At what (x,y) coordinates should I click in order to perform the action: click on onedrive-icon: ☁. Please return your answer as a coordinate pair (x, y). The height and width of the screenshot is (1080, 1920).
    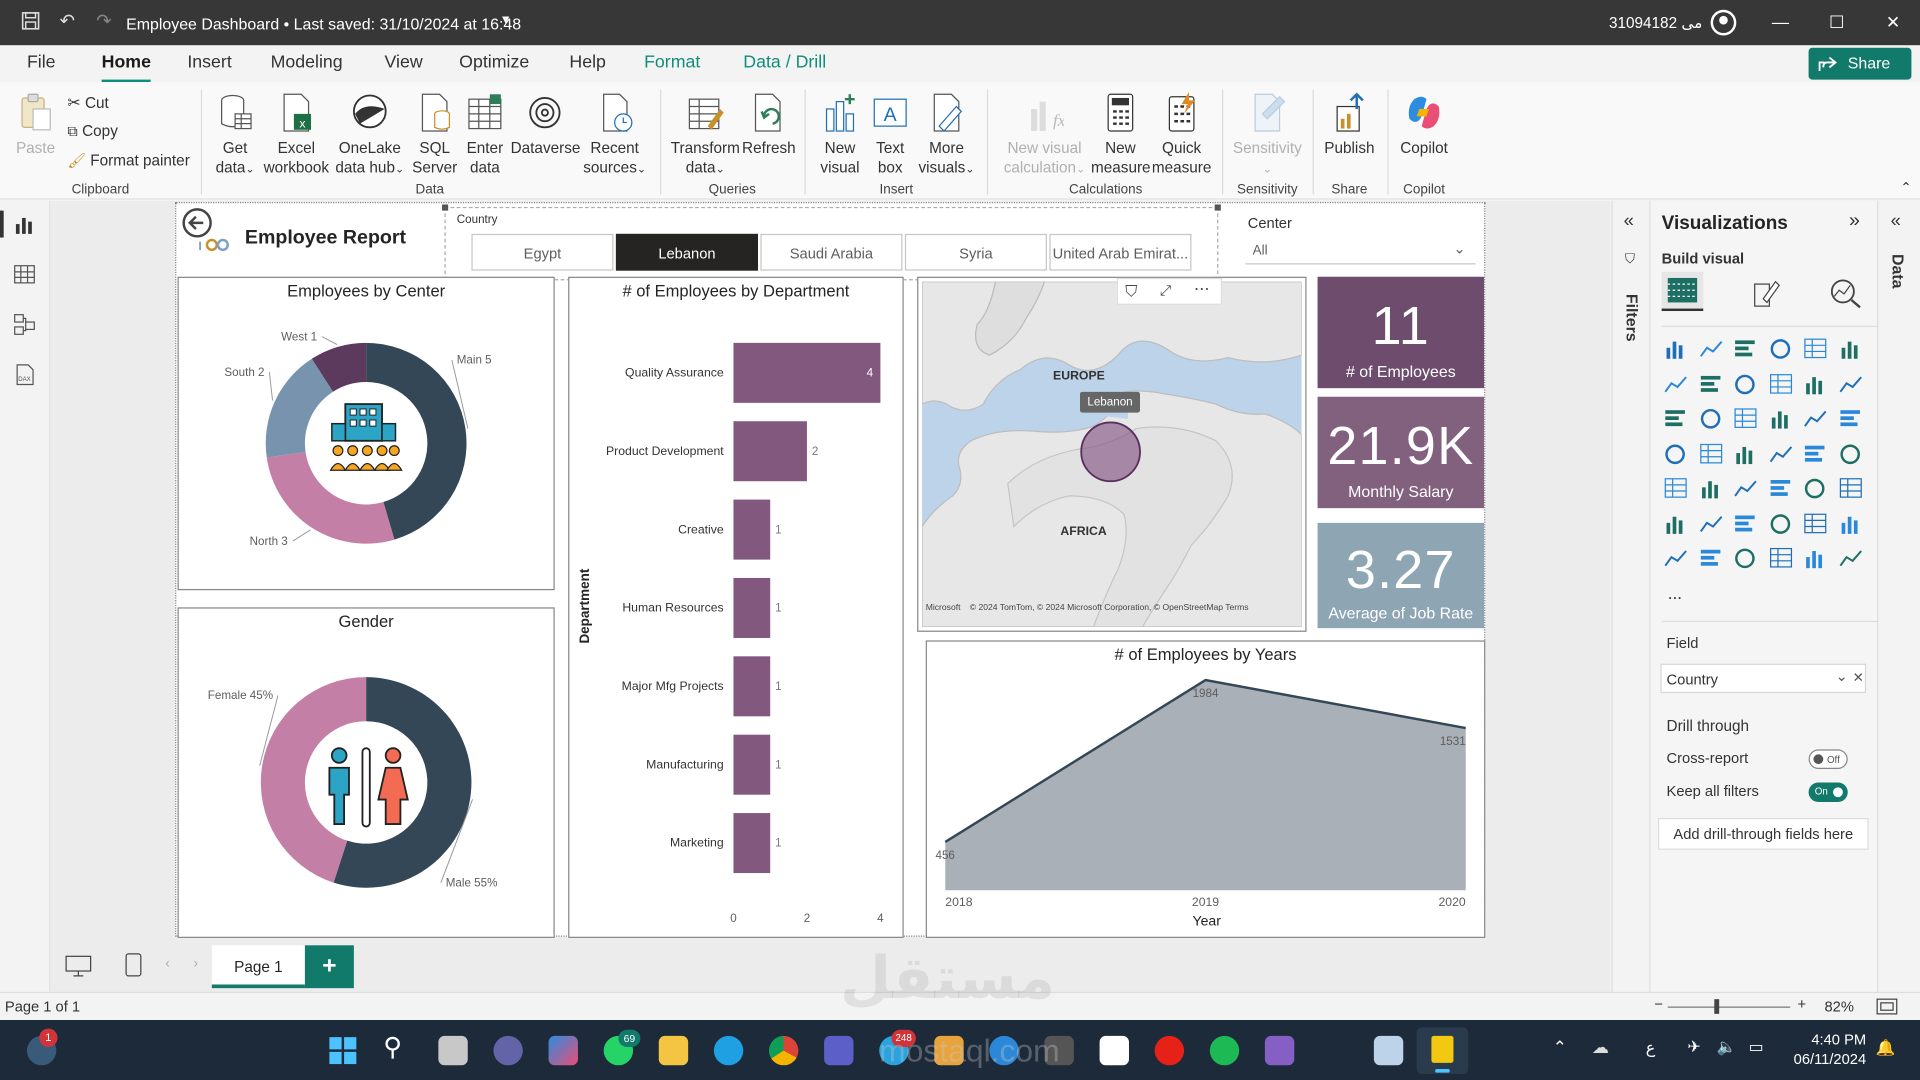
    Looking at the image, I should click on (1600, 1047).